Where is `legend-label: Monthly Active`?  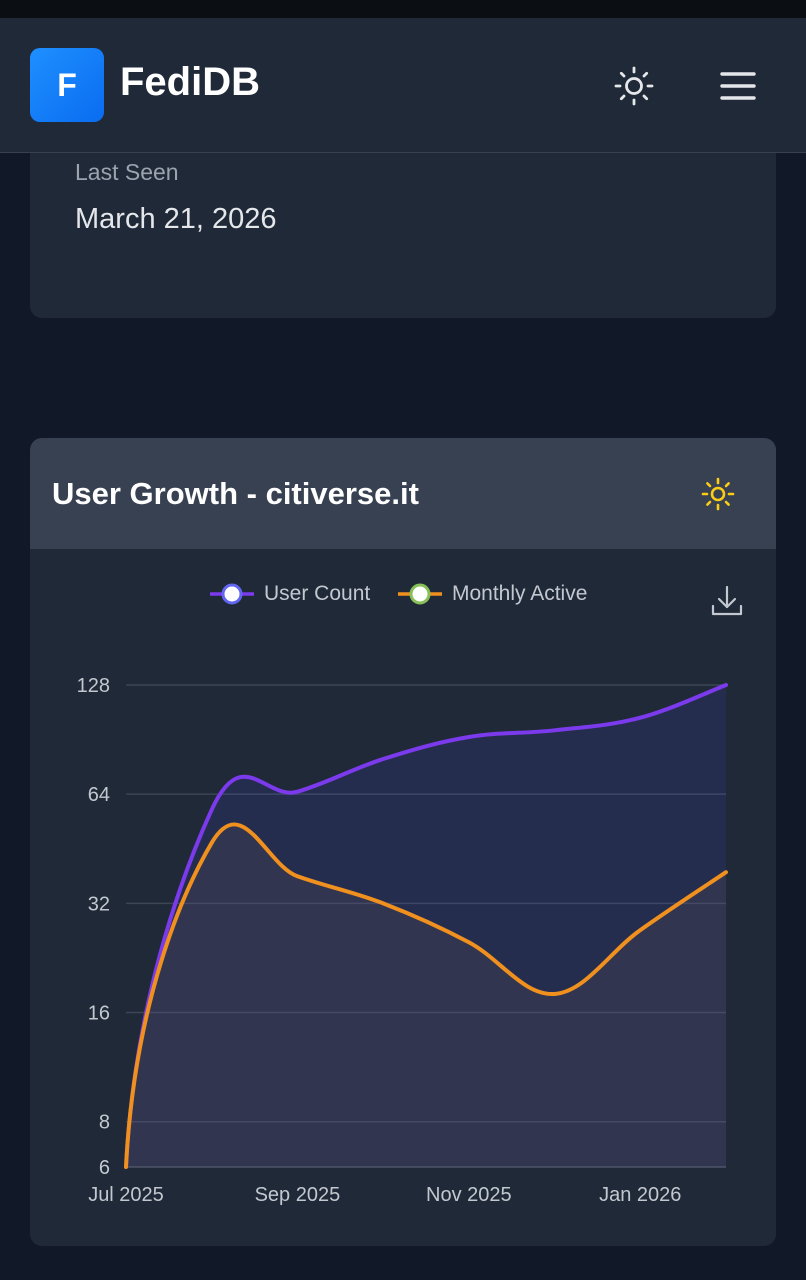
legend-label: Monthly Active is located at coordinates (520, 593).